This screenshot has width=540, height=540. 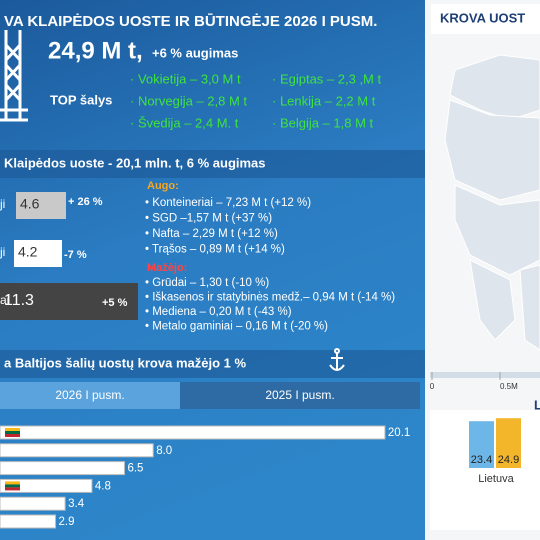 I want to click on tower-icon, so click(x=14, y=76).